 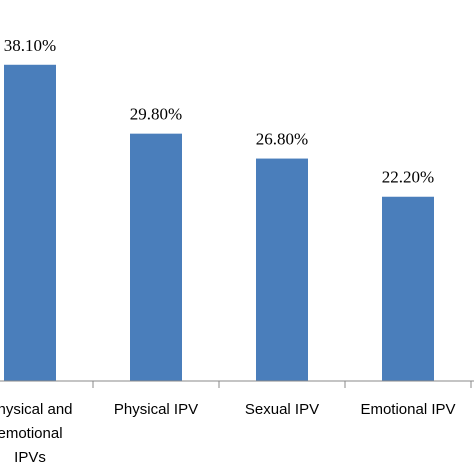 What do you see at coordinates (282, 384) in the screenshot?
I see `x-axis-ticks-group` at bounding box center [282, 384].